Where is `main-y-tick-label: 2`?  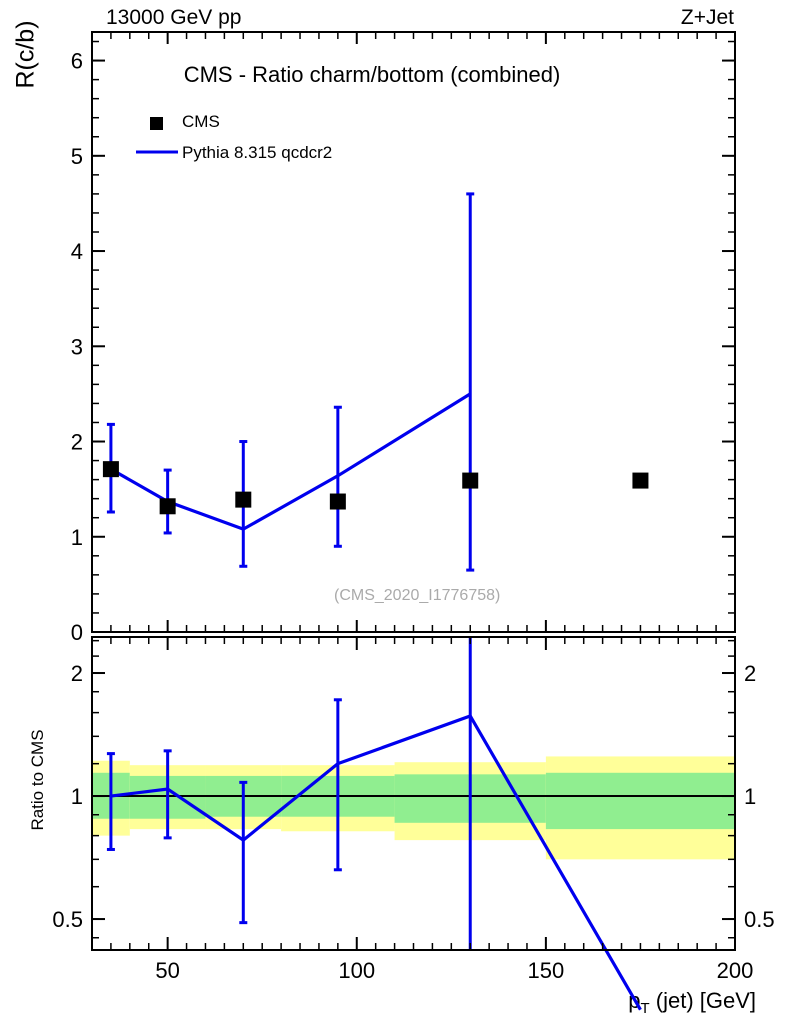
main-y-tick-label: 2 is located at coordinates (77, 442).